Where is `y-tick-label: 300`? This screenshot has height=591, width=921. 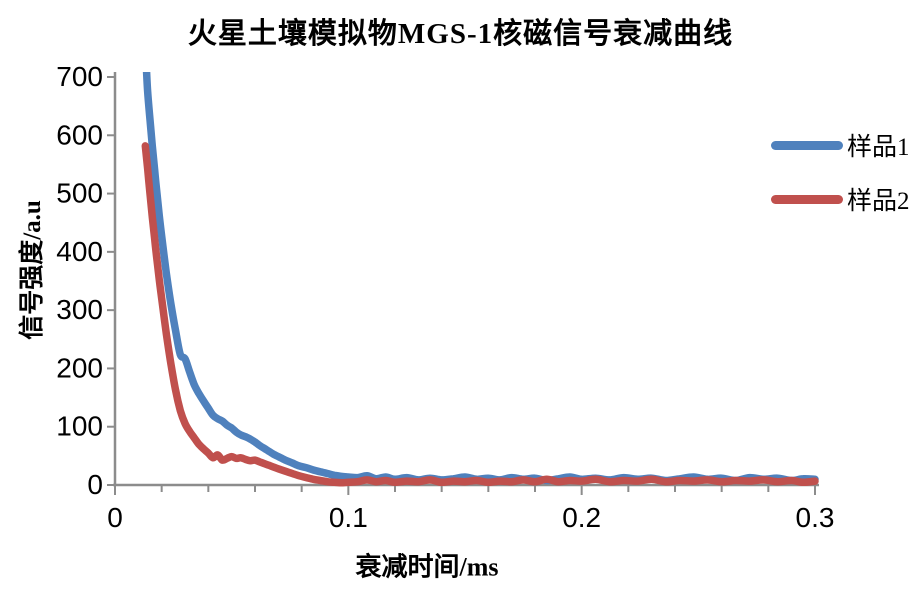
y-tick-label: 300 is located at coordinates (79, 309).